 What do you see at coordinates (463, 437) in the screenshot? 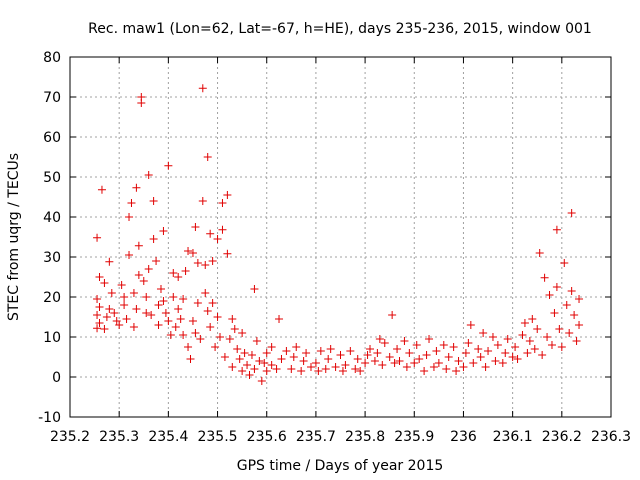
I see `x-tick-label: 236` at bounding box center [463, 437].